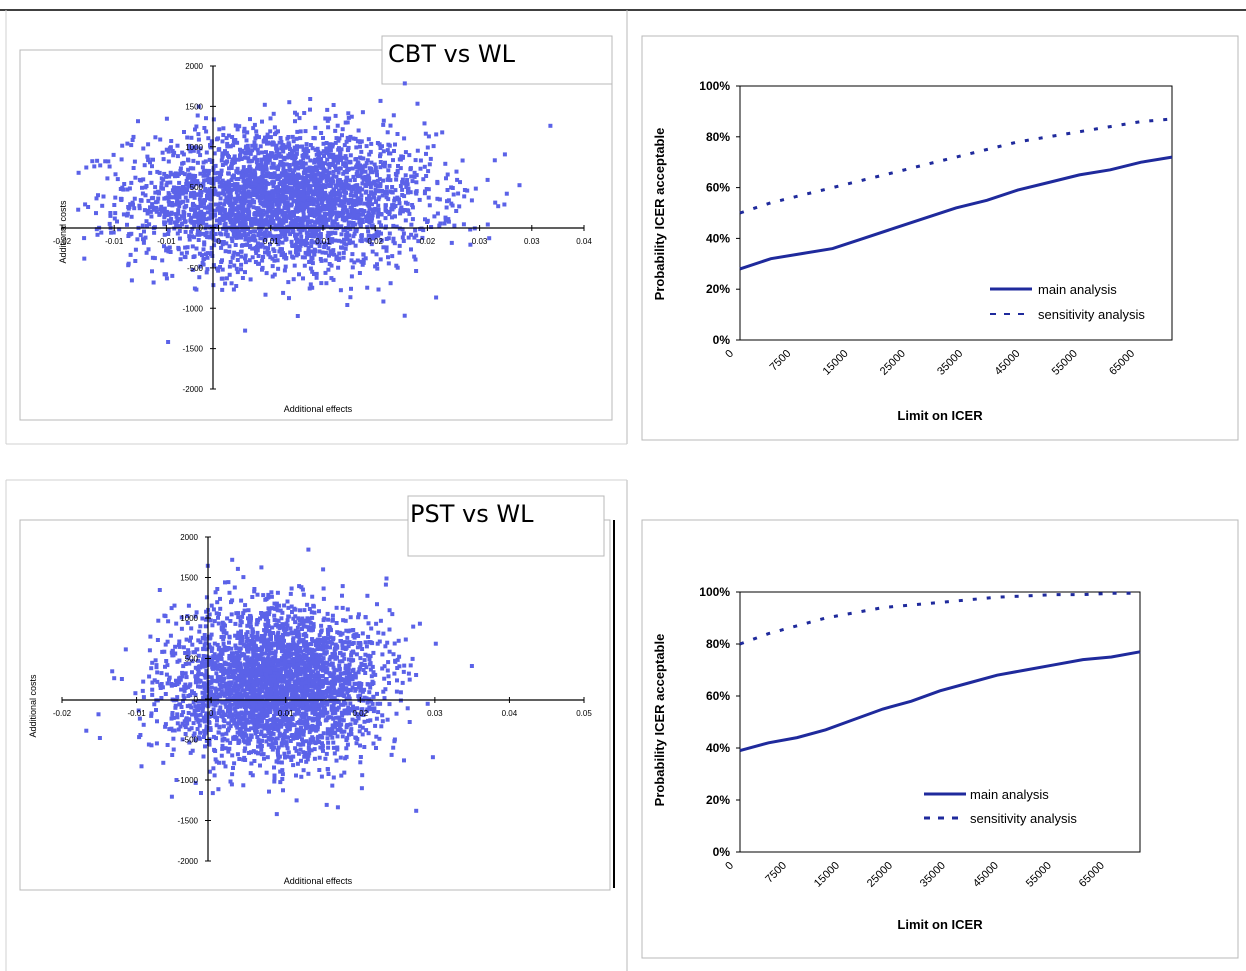  Describe the element at coordinates (201, 228) in the screenshot. I see `y-tick-label-cbt: 0` at that location.